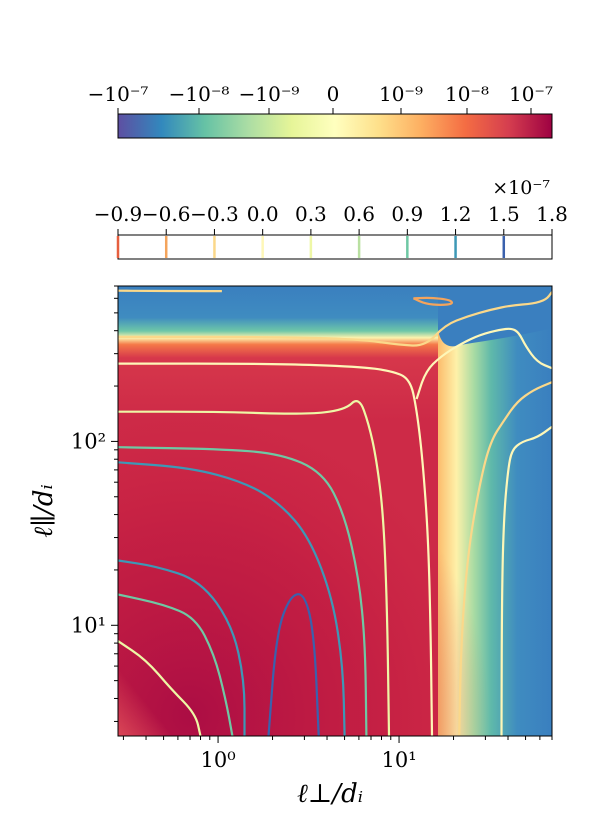 Image resolution: width=600 pixels, height=840 pixels. I want to click on colorbar-contours-box, so click(335, 247).